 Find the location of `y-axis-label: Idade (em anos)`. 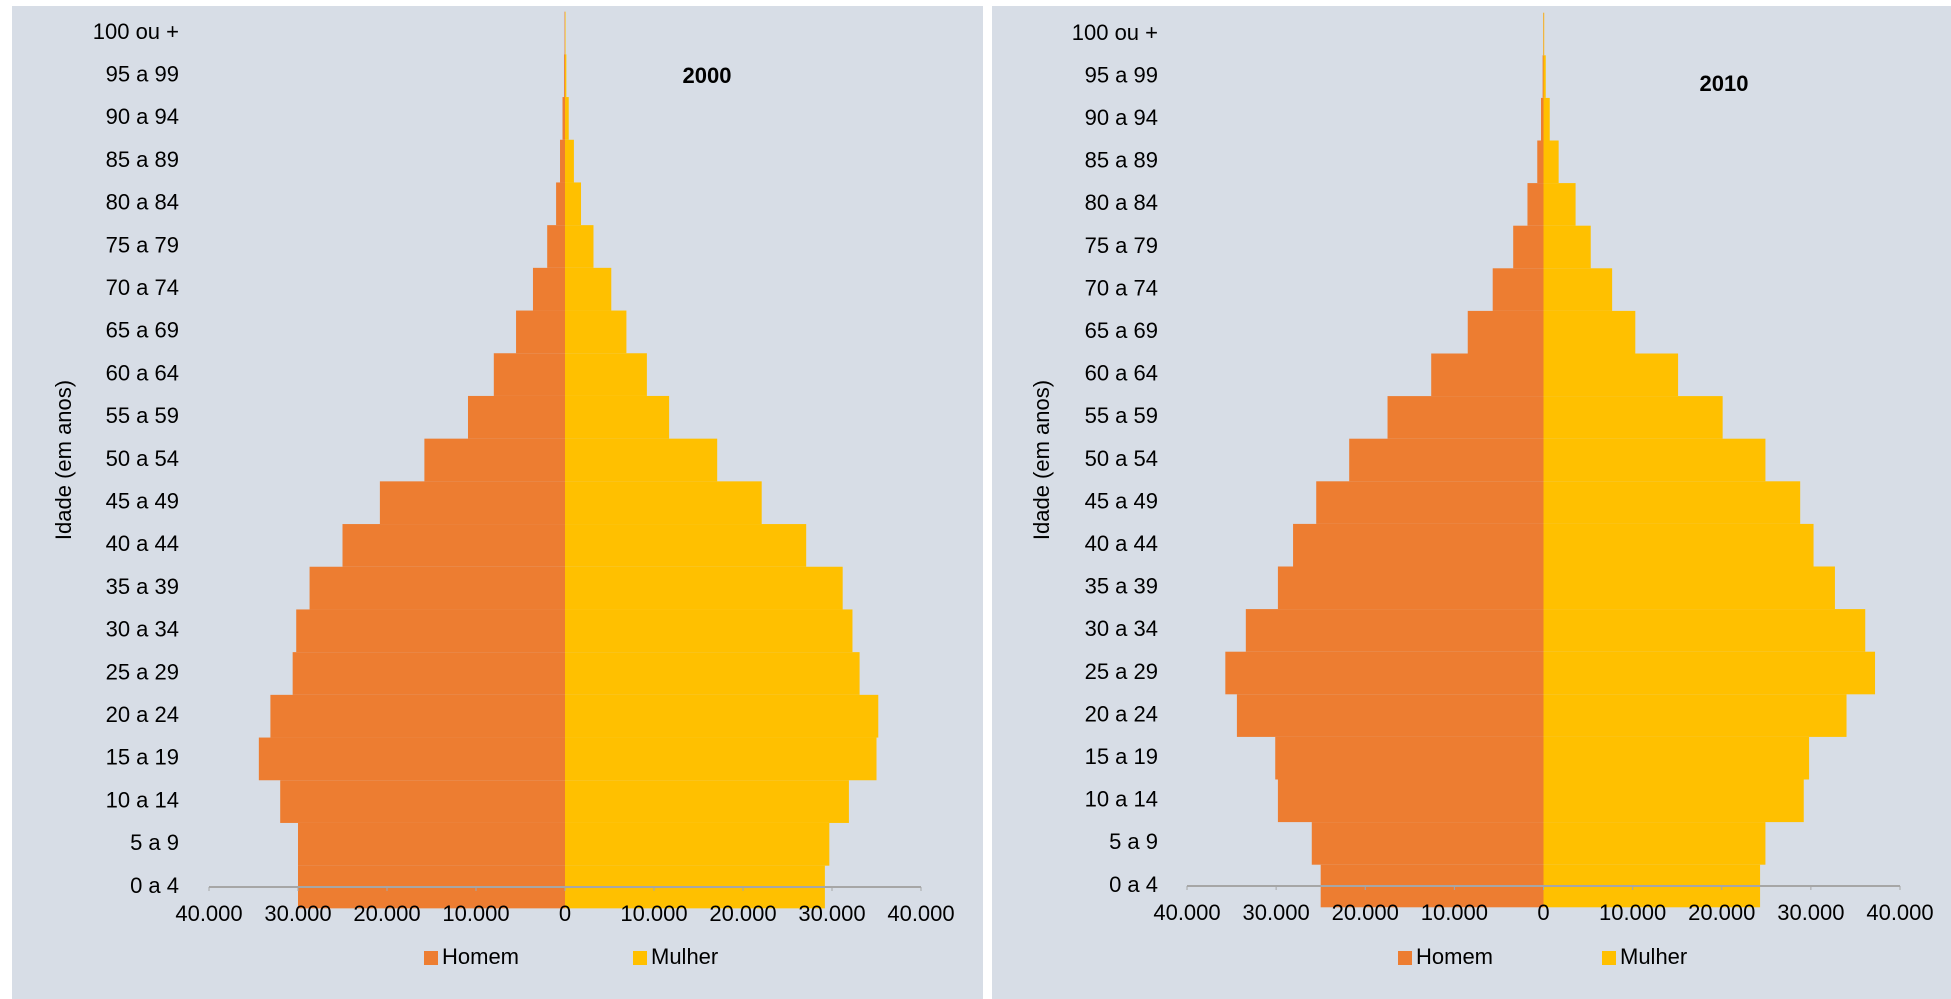

y-axis-label: Idade (em anos) is located at coordinates (1041, 460).